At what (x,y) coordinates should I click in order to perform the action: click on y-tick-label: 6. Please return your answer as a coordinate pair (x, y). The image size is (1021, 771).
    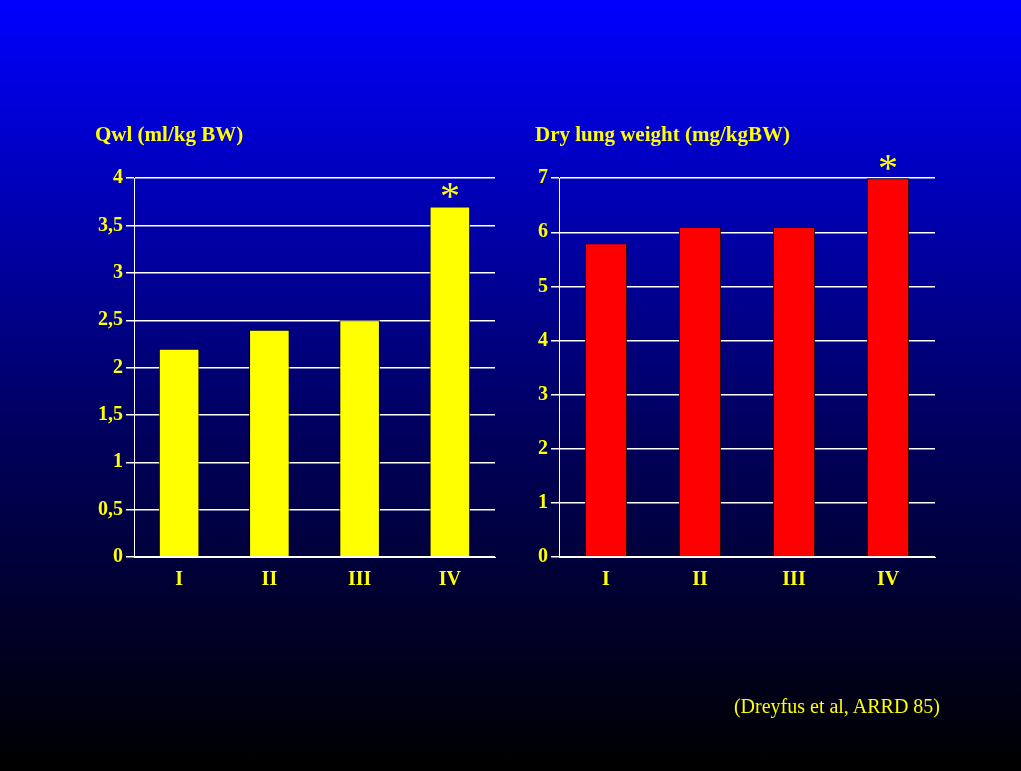
    Looking at the image, I should click on (543, 230).